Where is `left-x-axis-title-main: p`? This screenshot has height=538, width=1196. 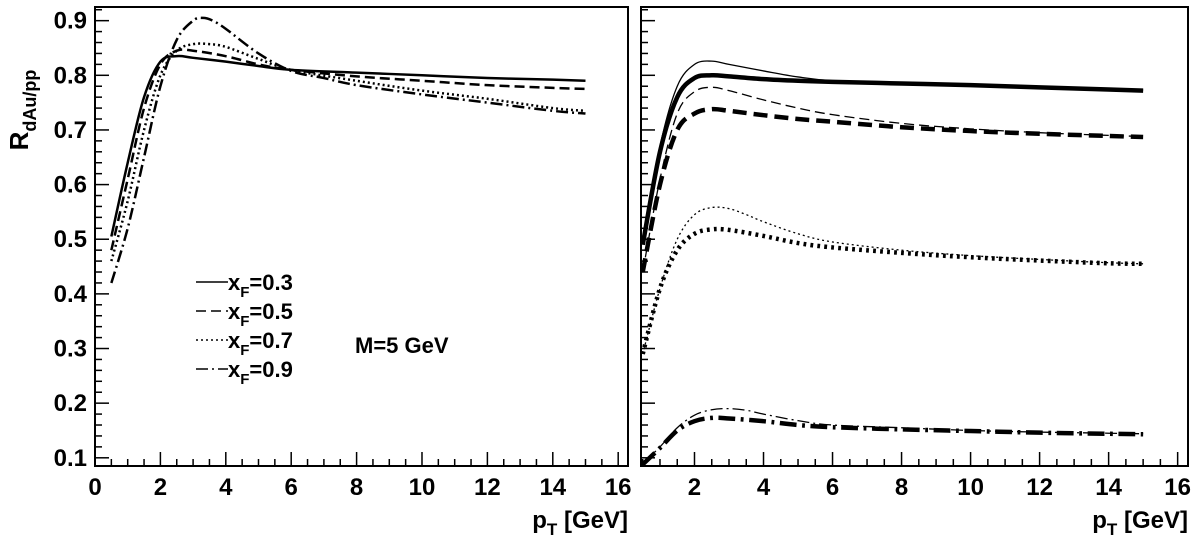
left-x-axis-title-main: p is located at coordinates (539, 520).